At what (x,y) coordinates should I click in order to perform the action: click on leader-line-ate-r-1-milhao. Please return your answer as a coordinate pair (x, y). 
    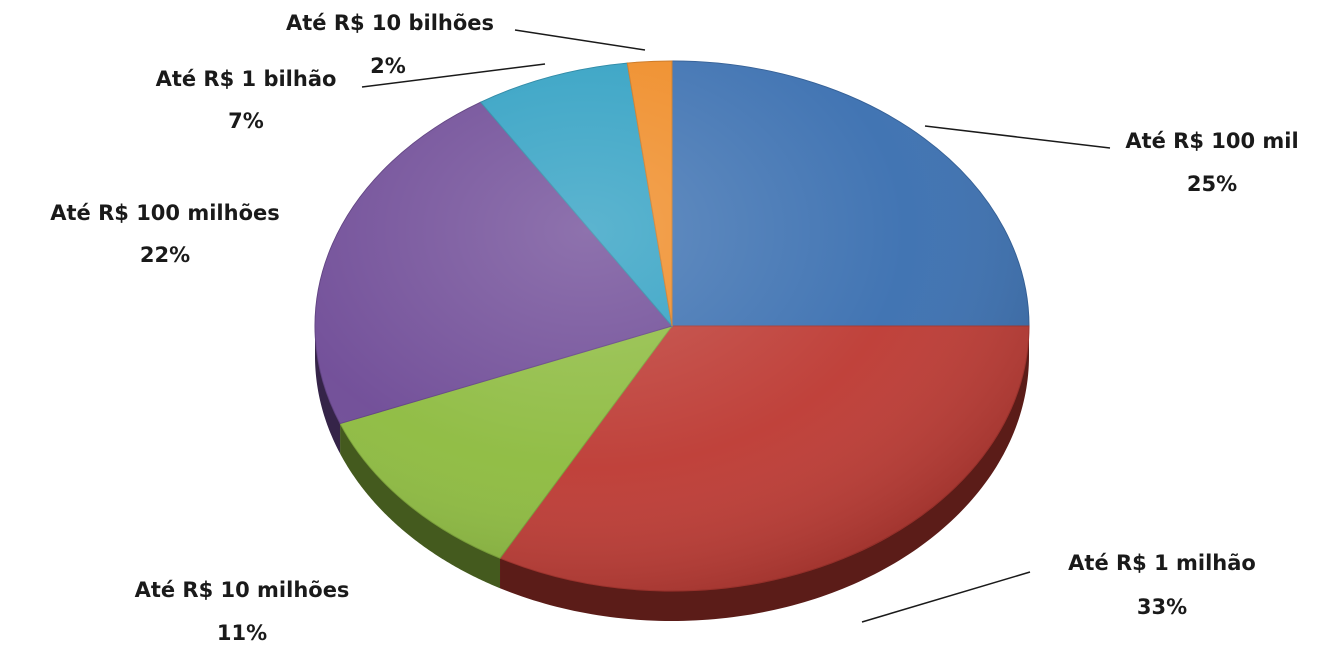
    Looking at the image, I should click on (946, 597).